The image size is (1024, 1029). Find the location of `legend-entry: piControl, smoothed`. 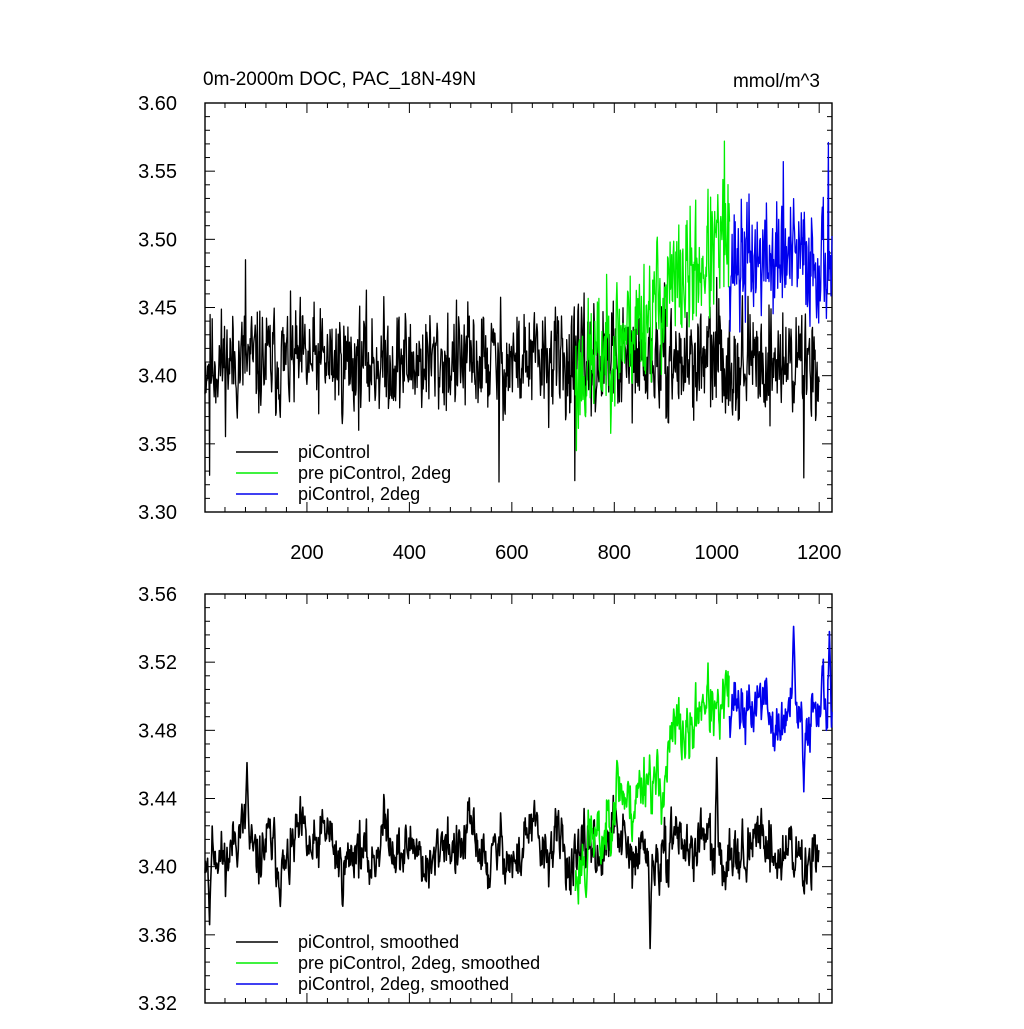

legend-entry: piControl, smoothed is located at coordinates (378, 942).